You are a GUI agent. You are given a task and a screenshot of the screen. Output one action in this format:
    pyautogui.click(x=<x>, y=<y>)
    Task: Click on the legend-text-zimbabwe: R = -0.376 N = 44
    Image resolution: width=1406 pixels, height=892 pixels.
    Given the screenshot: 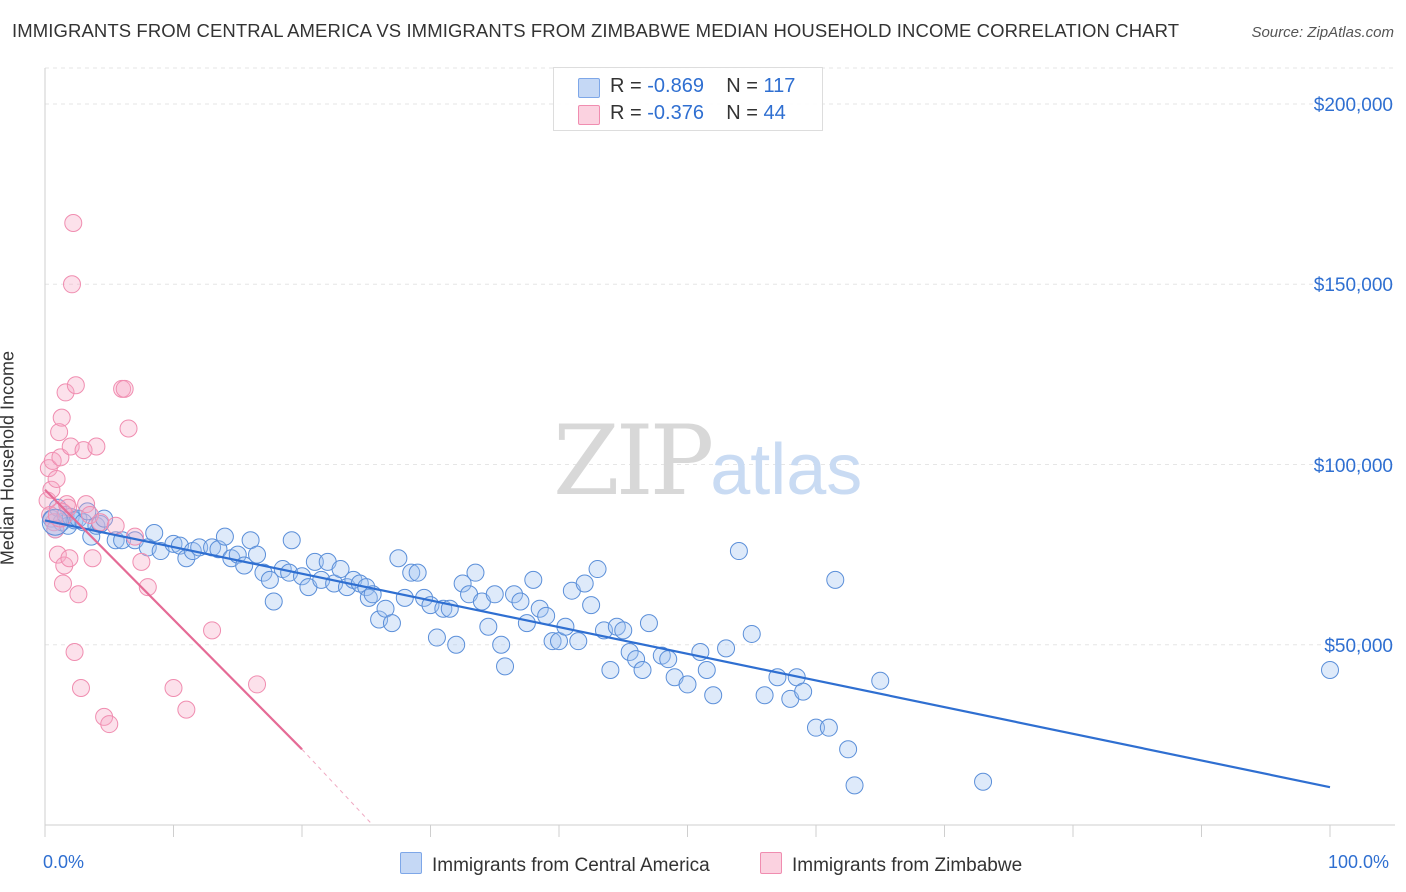 What is the action you would take?
    pyautogui.click(x=698, y=113)
    